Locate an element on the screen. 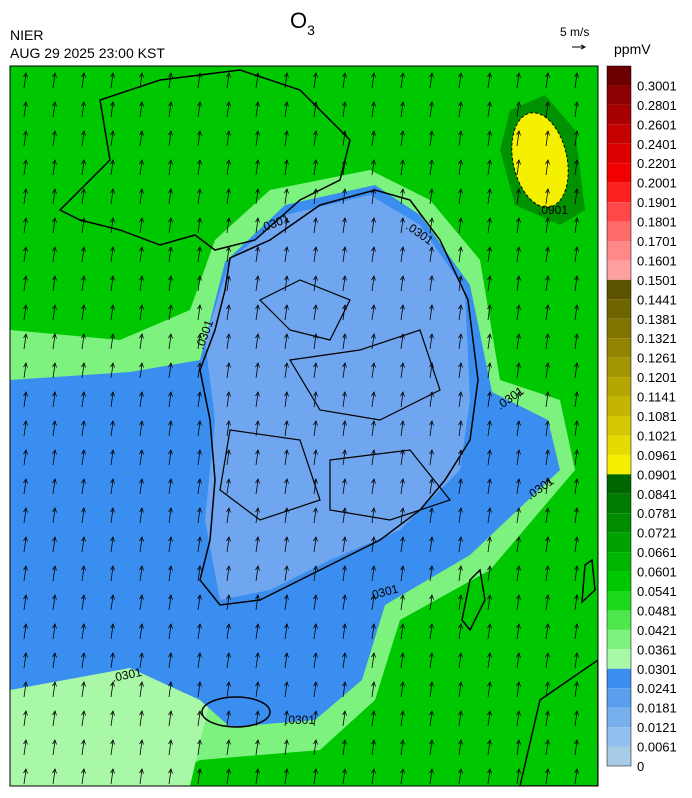  colorbar-unit: ppmV is located at coordinates (632, 49).